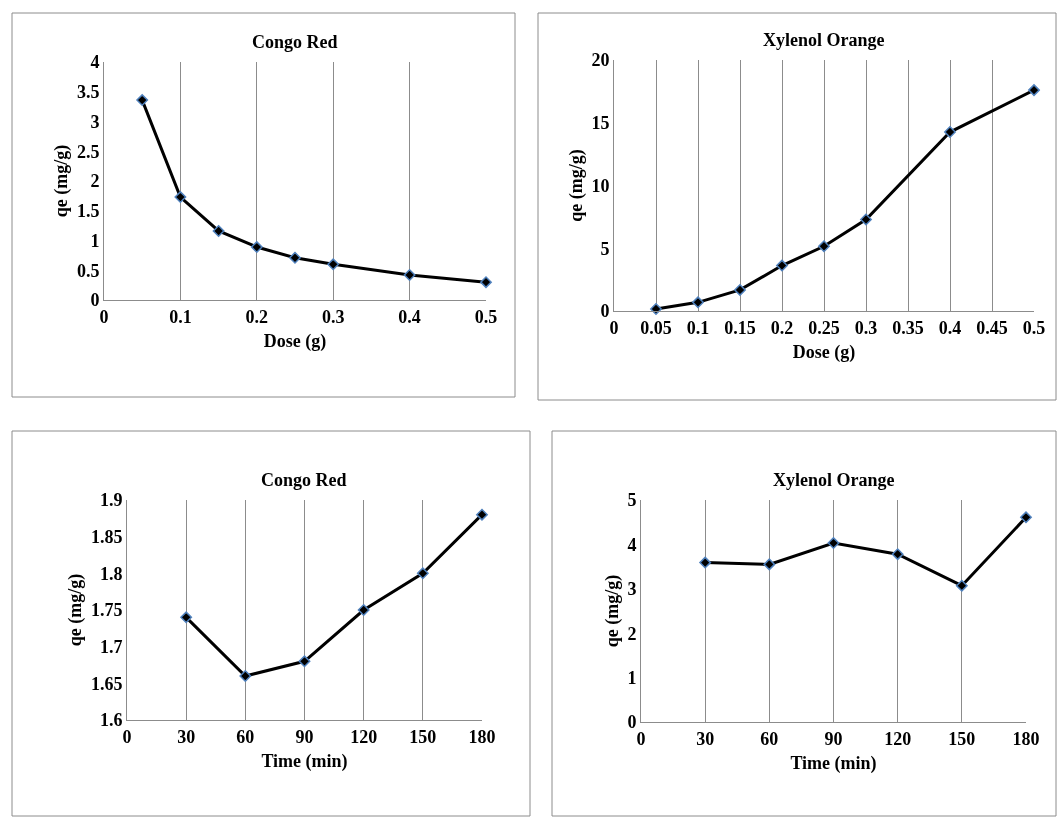  Describe the element at coordinates (106, 610) in the screenshot. I see `y-tick-label: 1.75` at that location.